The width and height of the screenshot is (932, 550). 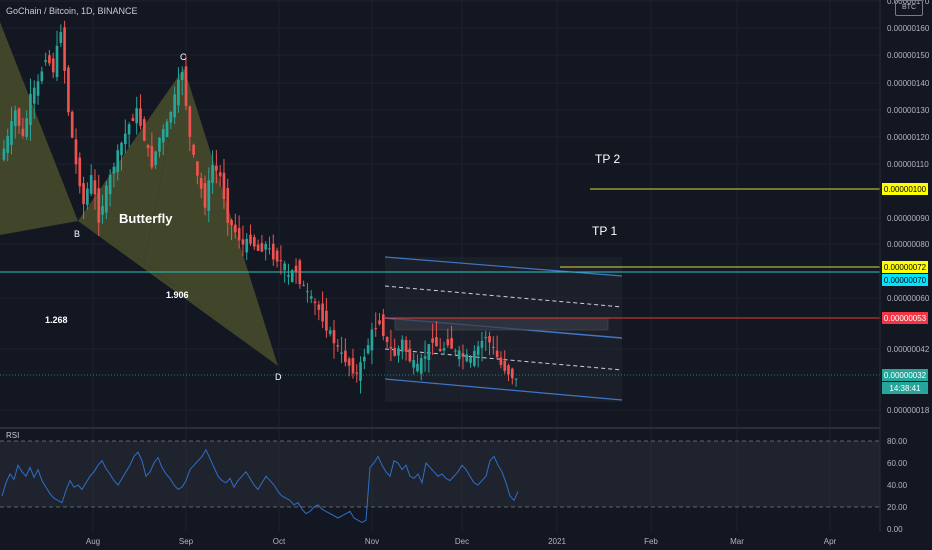 What do you see at coordinates (146, 218) in the screenshot?
I see `butterfly-label: Butterfly` at bounding box center [146, 218].